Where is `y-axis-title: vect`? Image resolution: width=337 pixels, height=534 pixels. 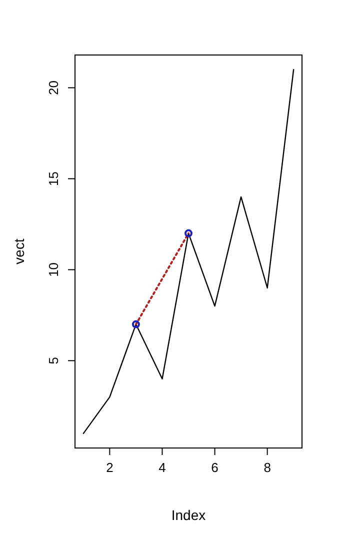
y-axis-title: vect is located at coordinates (19, 251).